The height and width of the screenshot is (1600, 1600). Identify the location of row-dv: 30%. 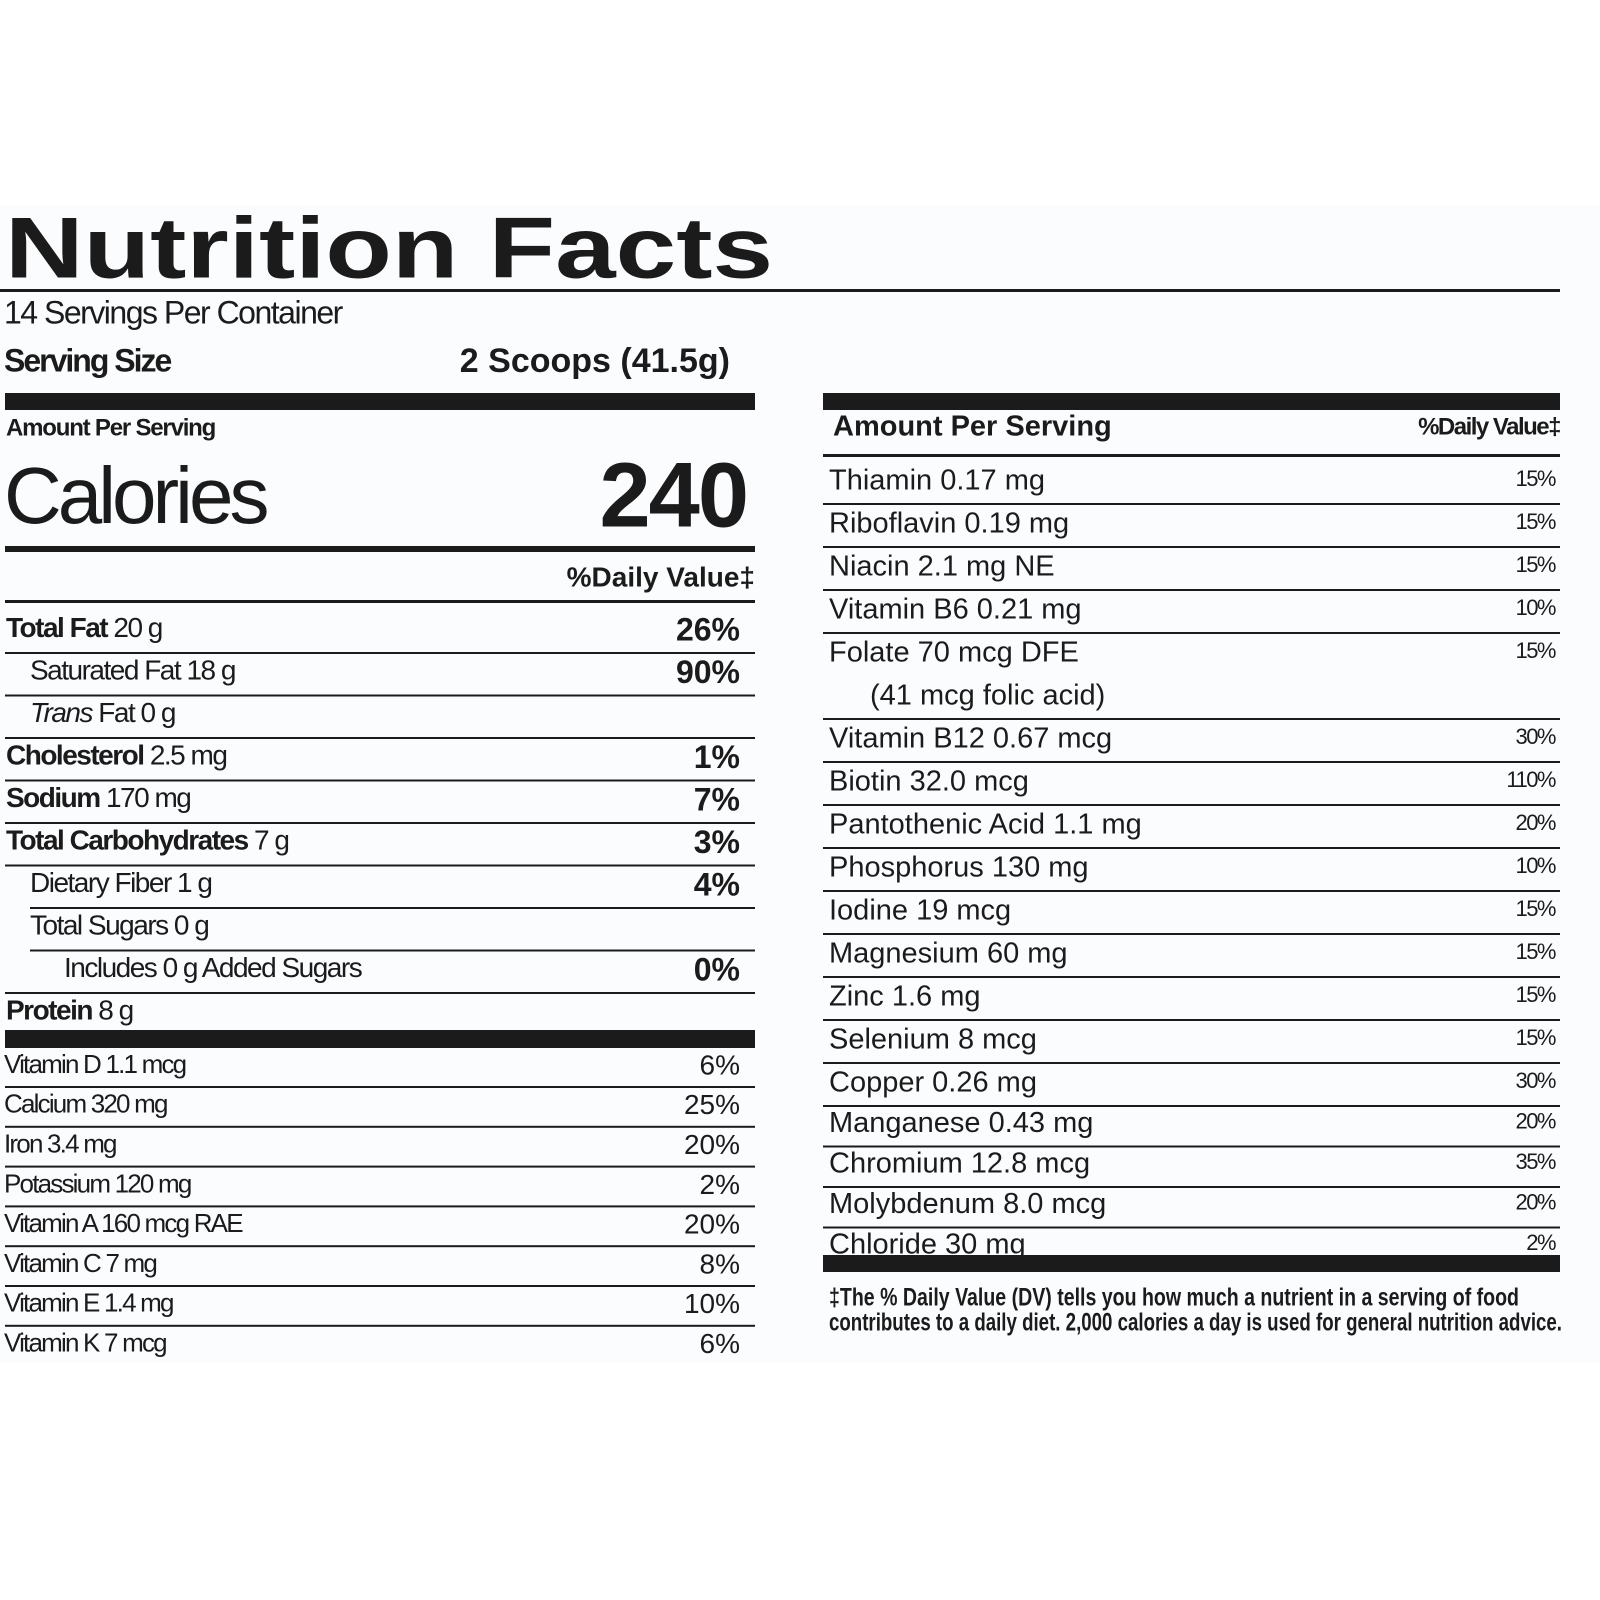
(1535, 736).